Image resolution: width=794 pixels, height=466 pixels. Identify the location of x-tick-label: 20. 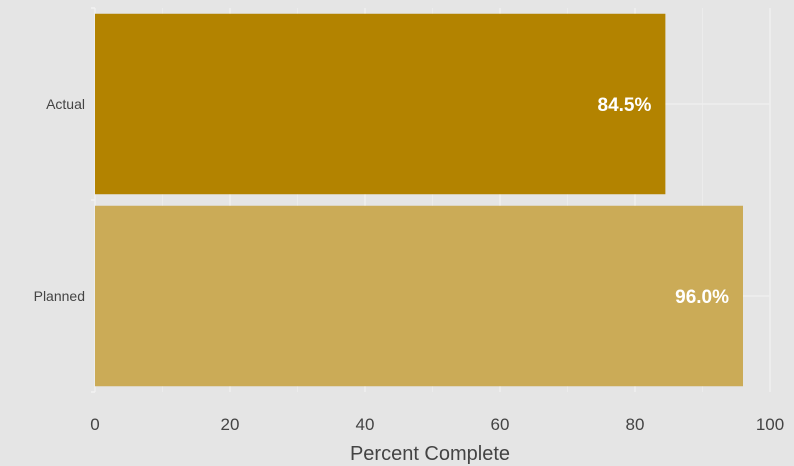
(230, 424).